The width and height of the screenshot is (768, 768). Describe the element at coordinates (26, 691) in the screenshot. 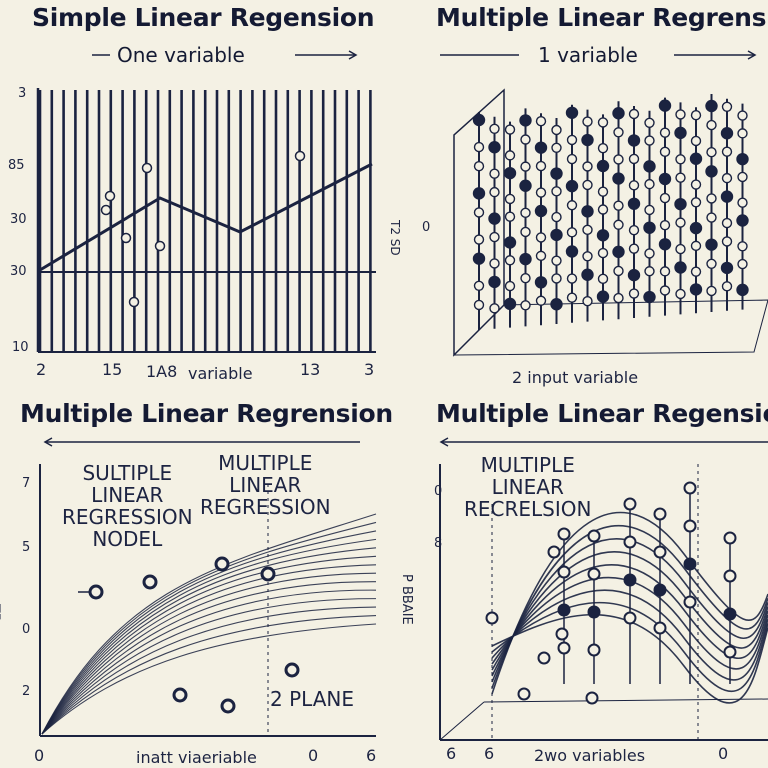

I see `y-tick: 2` at that location.